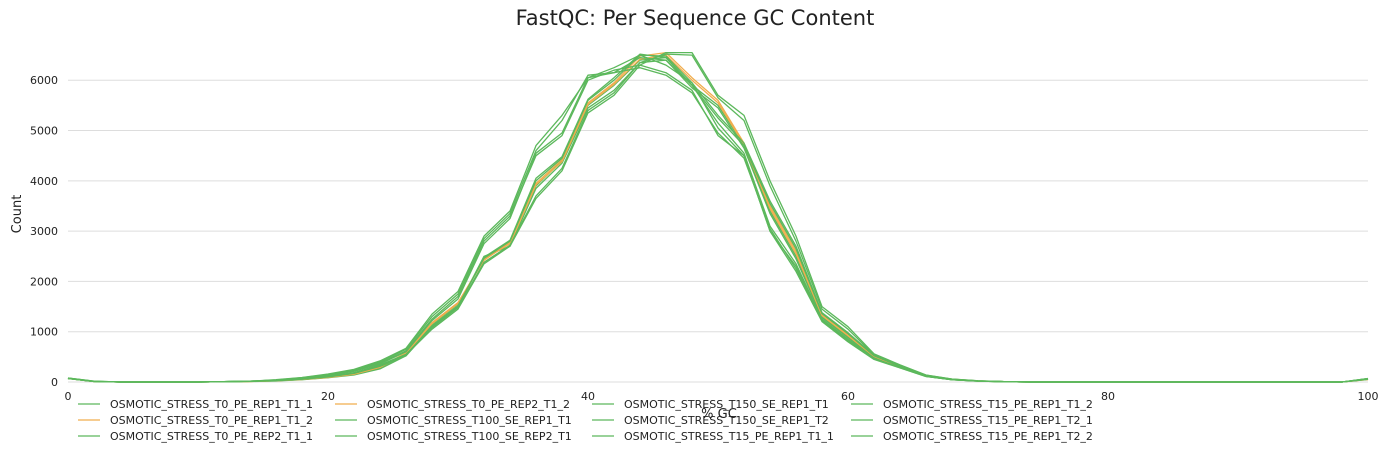 This screenshot has height=460, width=1390. What do you see at coordinates (44, 181) in the screenshot?
I see `y-tick-label: 4000` at bounding box center [44, 181].